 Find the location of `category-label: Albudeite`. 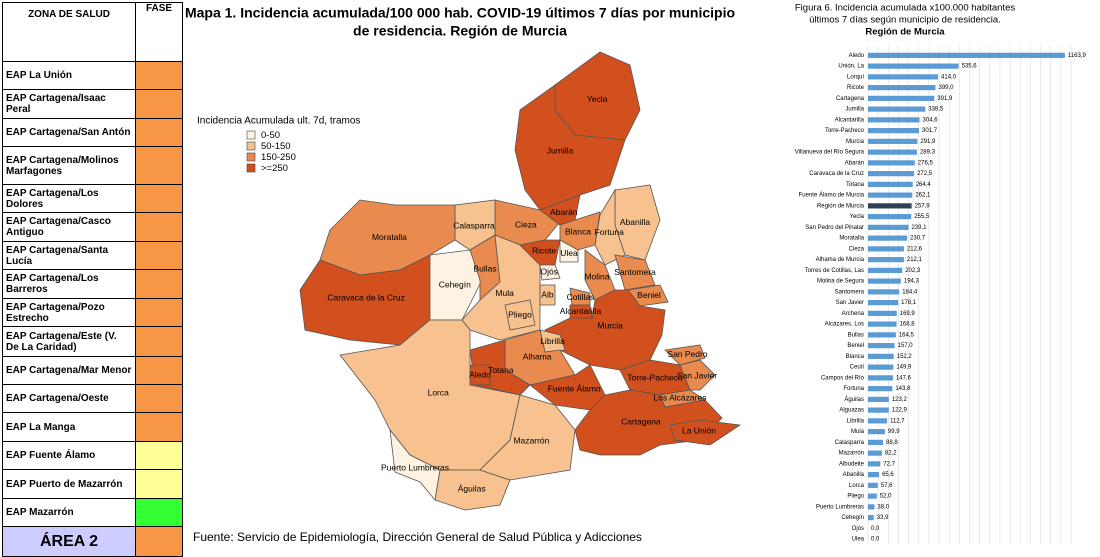

category-label: Albudeite is located at coordinates (852, 464).